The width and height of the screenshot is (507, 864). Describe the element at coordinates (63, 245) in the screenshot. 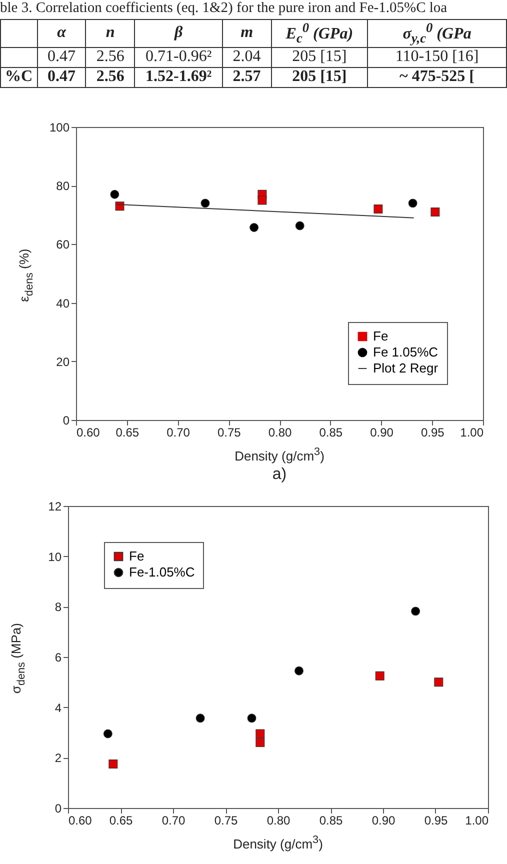

I see `y-tick-label: 60` at that location.